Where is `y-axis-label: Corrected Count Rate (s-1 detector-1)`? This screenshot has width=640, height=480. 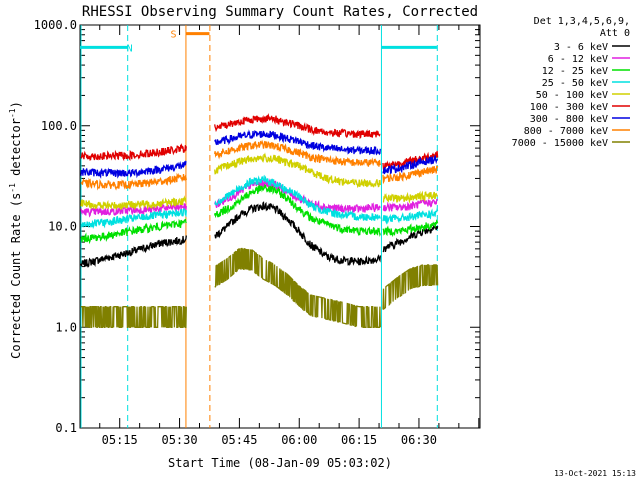
y-axis-label: Corrected Count Rate (s-1 detector-1) is located at coordinates (15, 230).